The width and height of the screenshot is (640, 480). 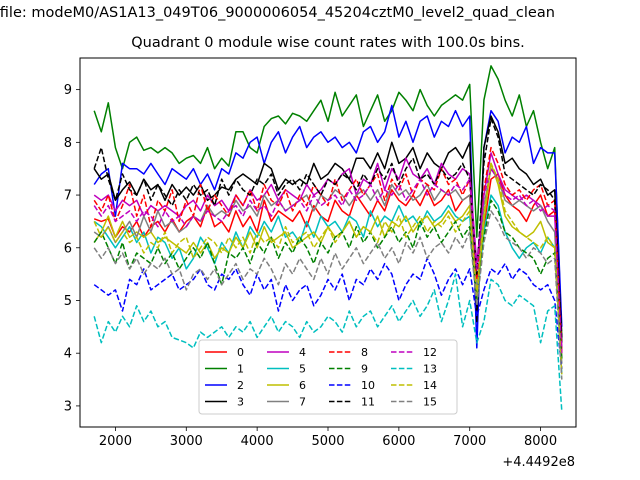 I want to click on y-tick-label: 8, so click(x=68, y=143).